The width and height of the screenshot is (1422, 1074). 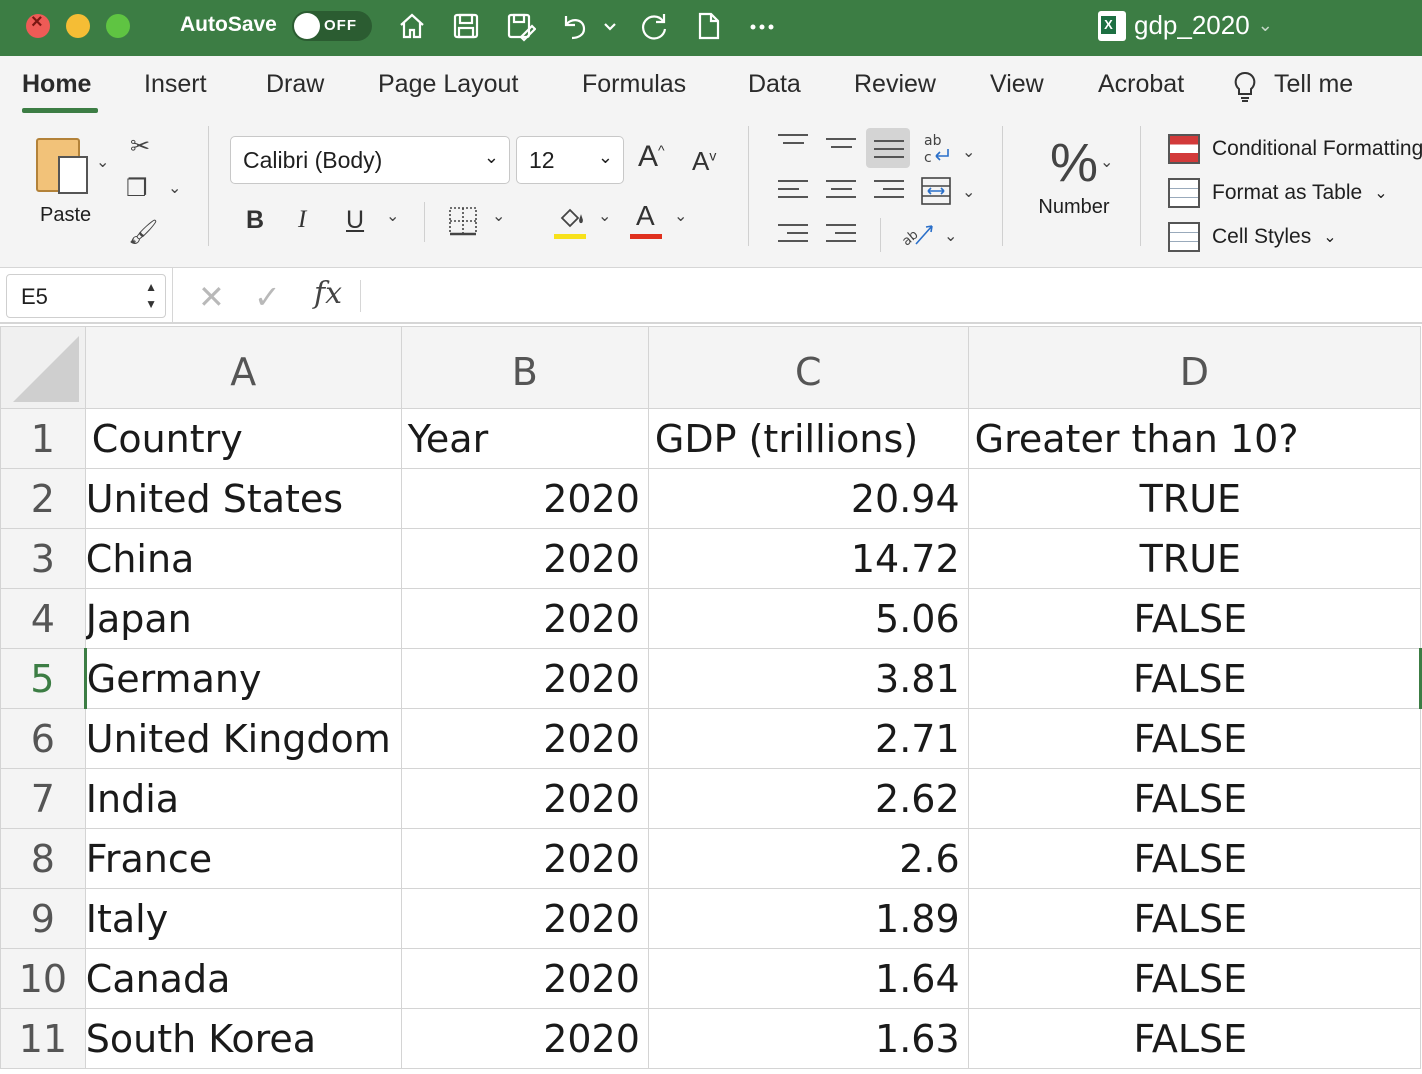 I want to click on row-header: 11, so click(x=43, y=1038).